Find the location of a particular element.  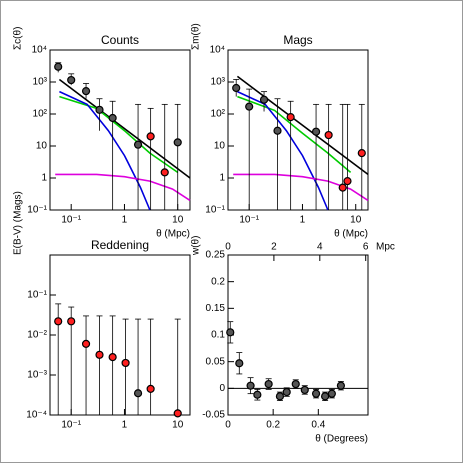

x2-tick-label: 4 is located at coordinates (320, 247).